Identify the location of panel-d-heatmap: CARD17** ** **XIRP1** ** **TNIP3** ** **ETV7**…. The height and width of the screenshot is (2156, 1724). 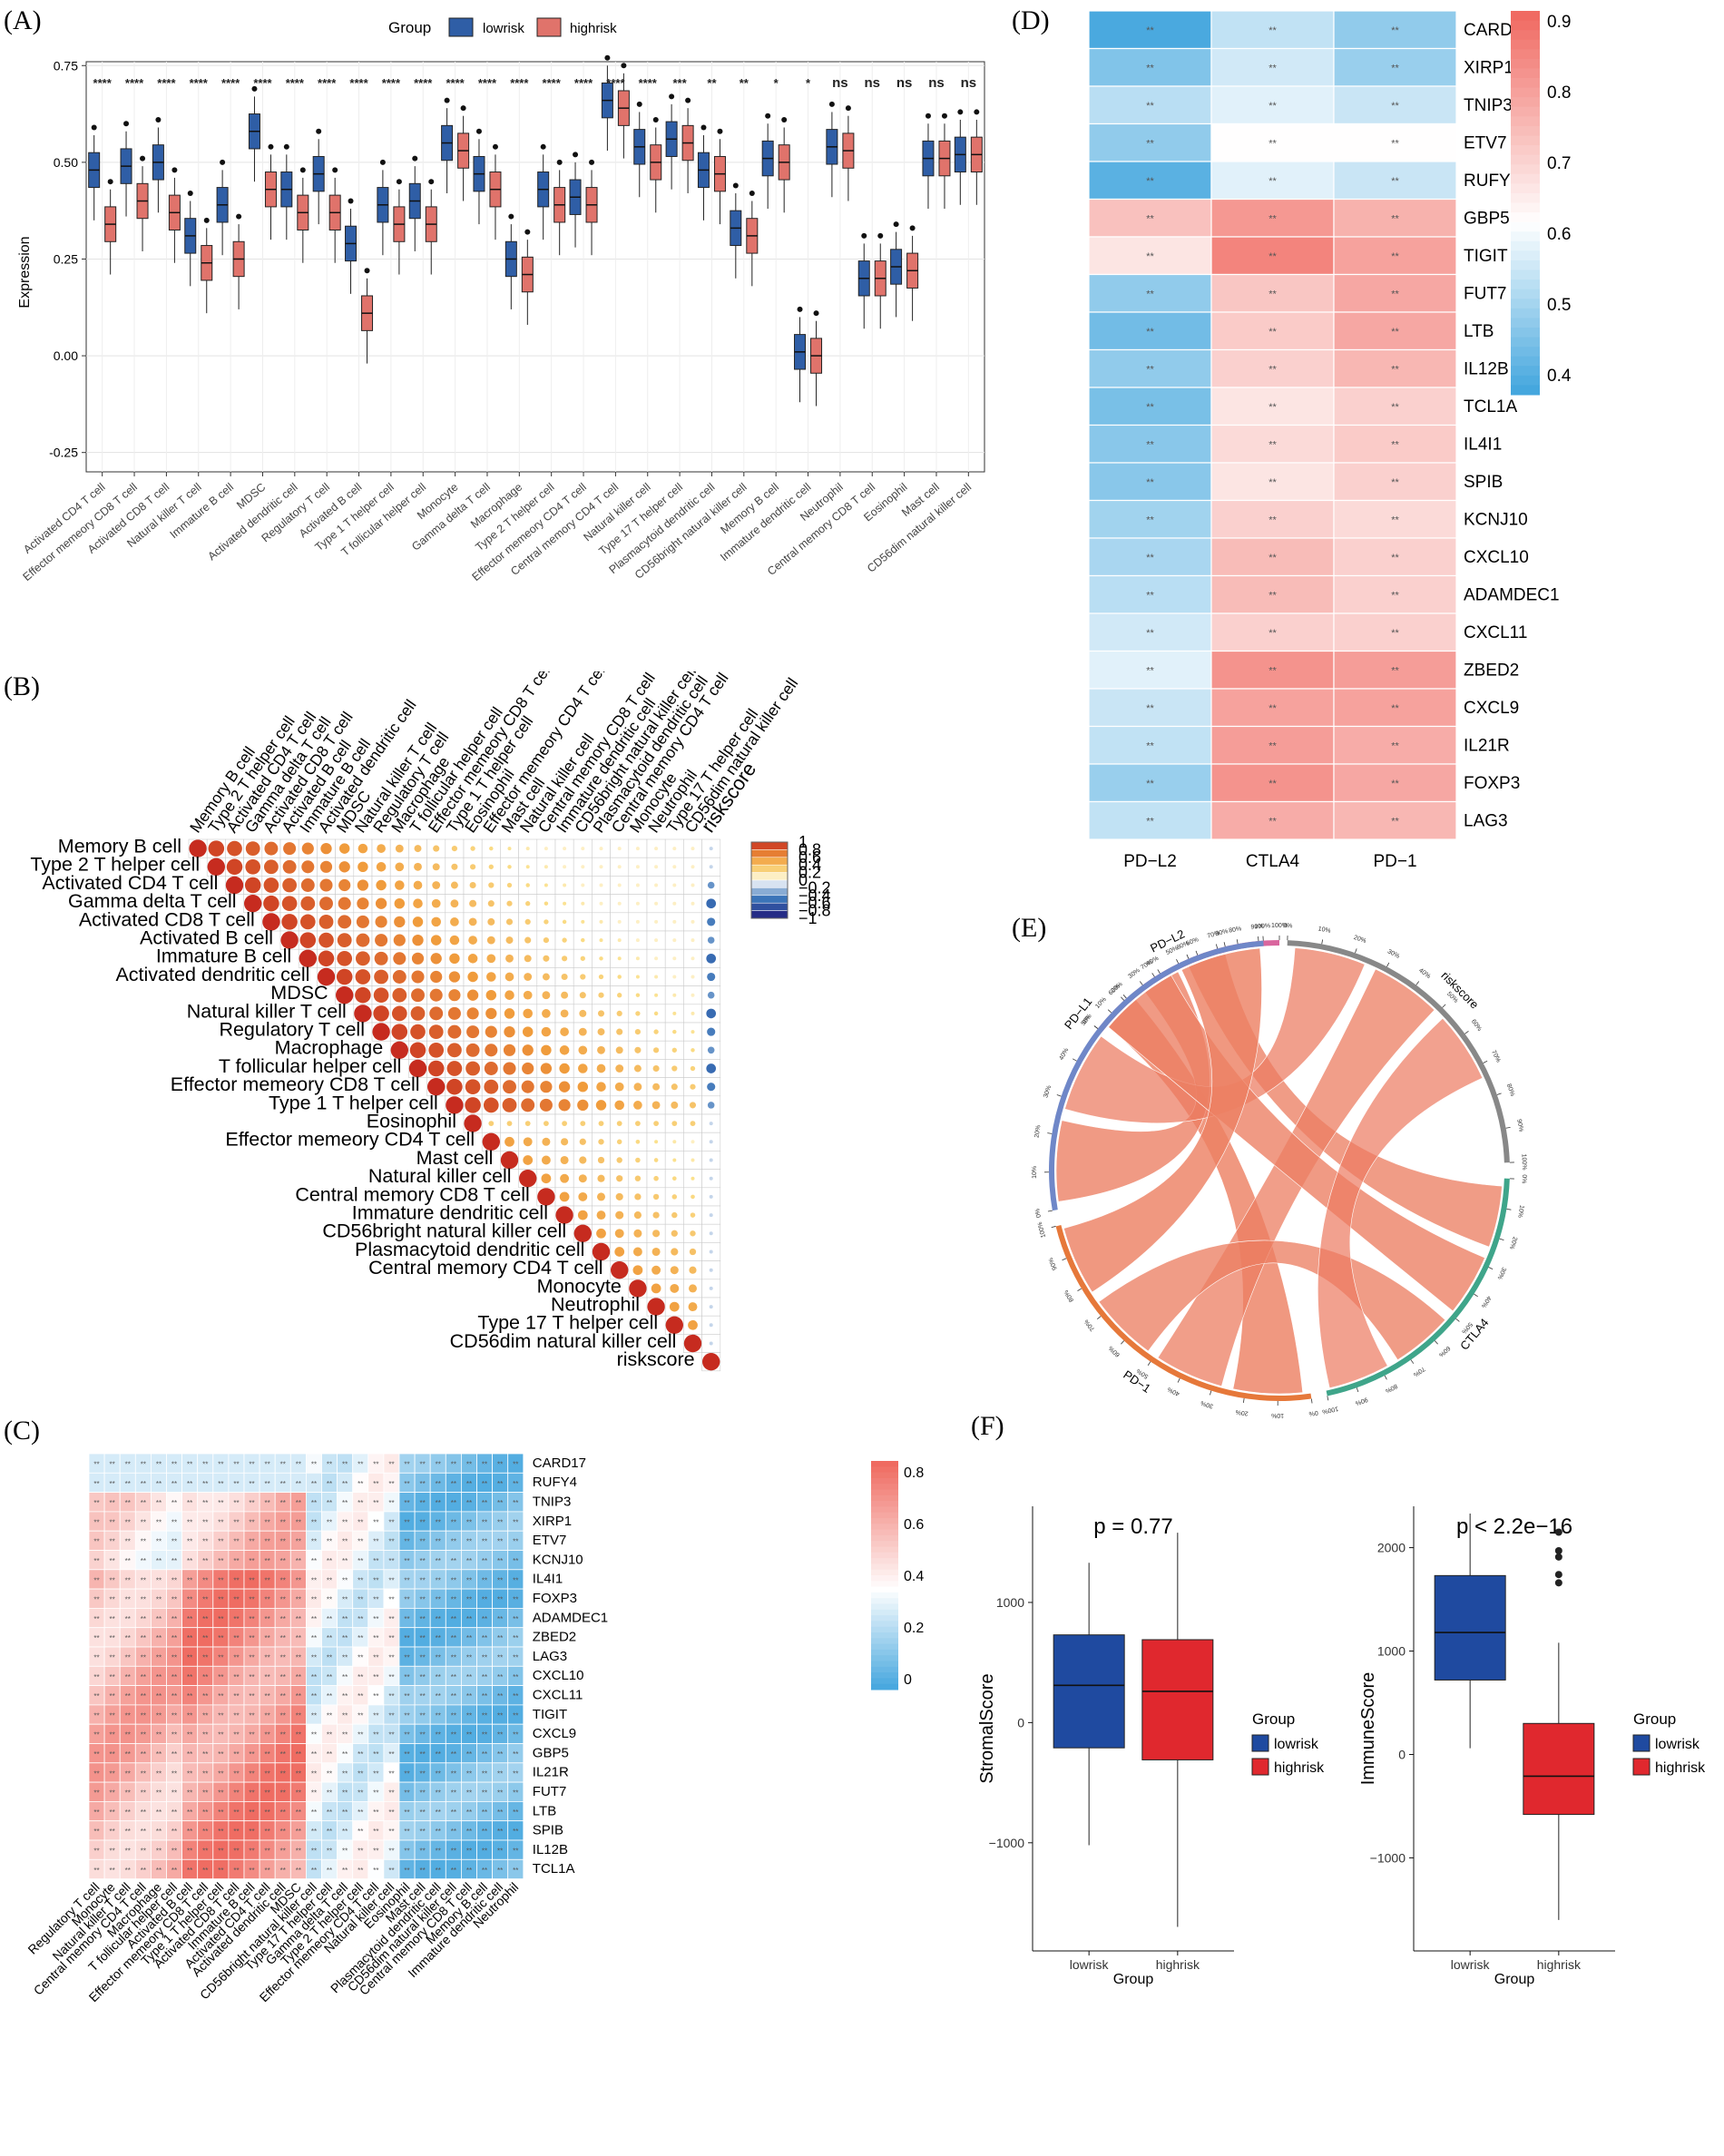
(1330, 440).